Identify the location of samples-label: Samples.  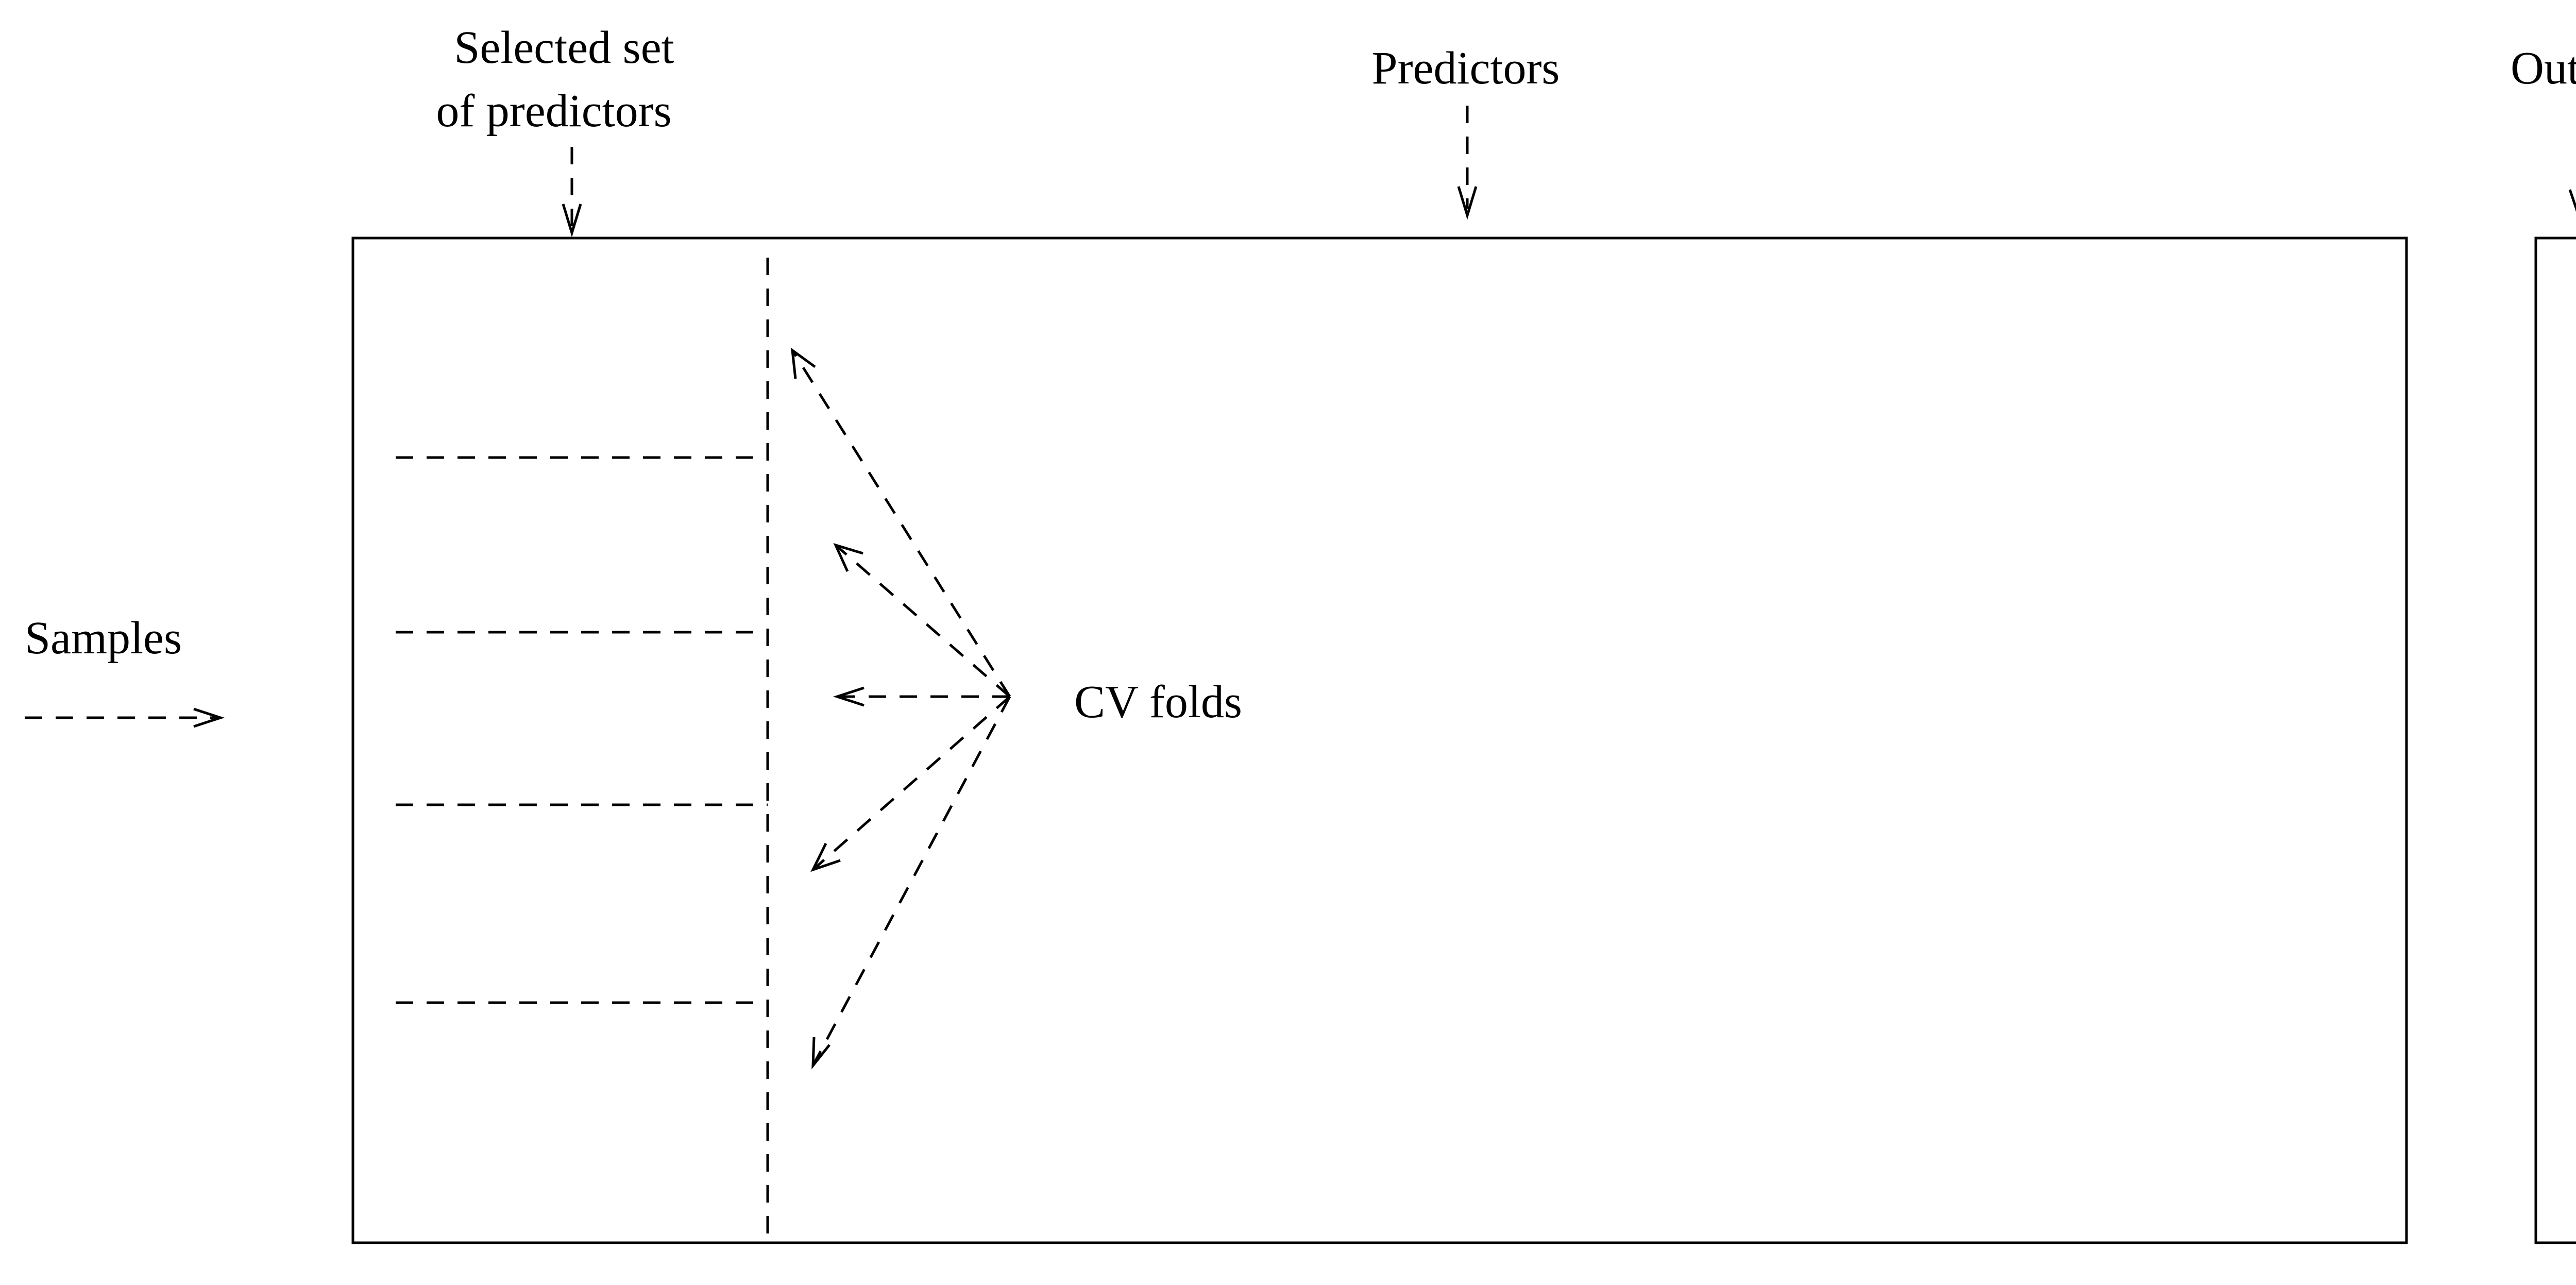
(103, 638).